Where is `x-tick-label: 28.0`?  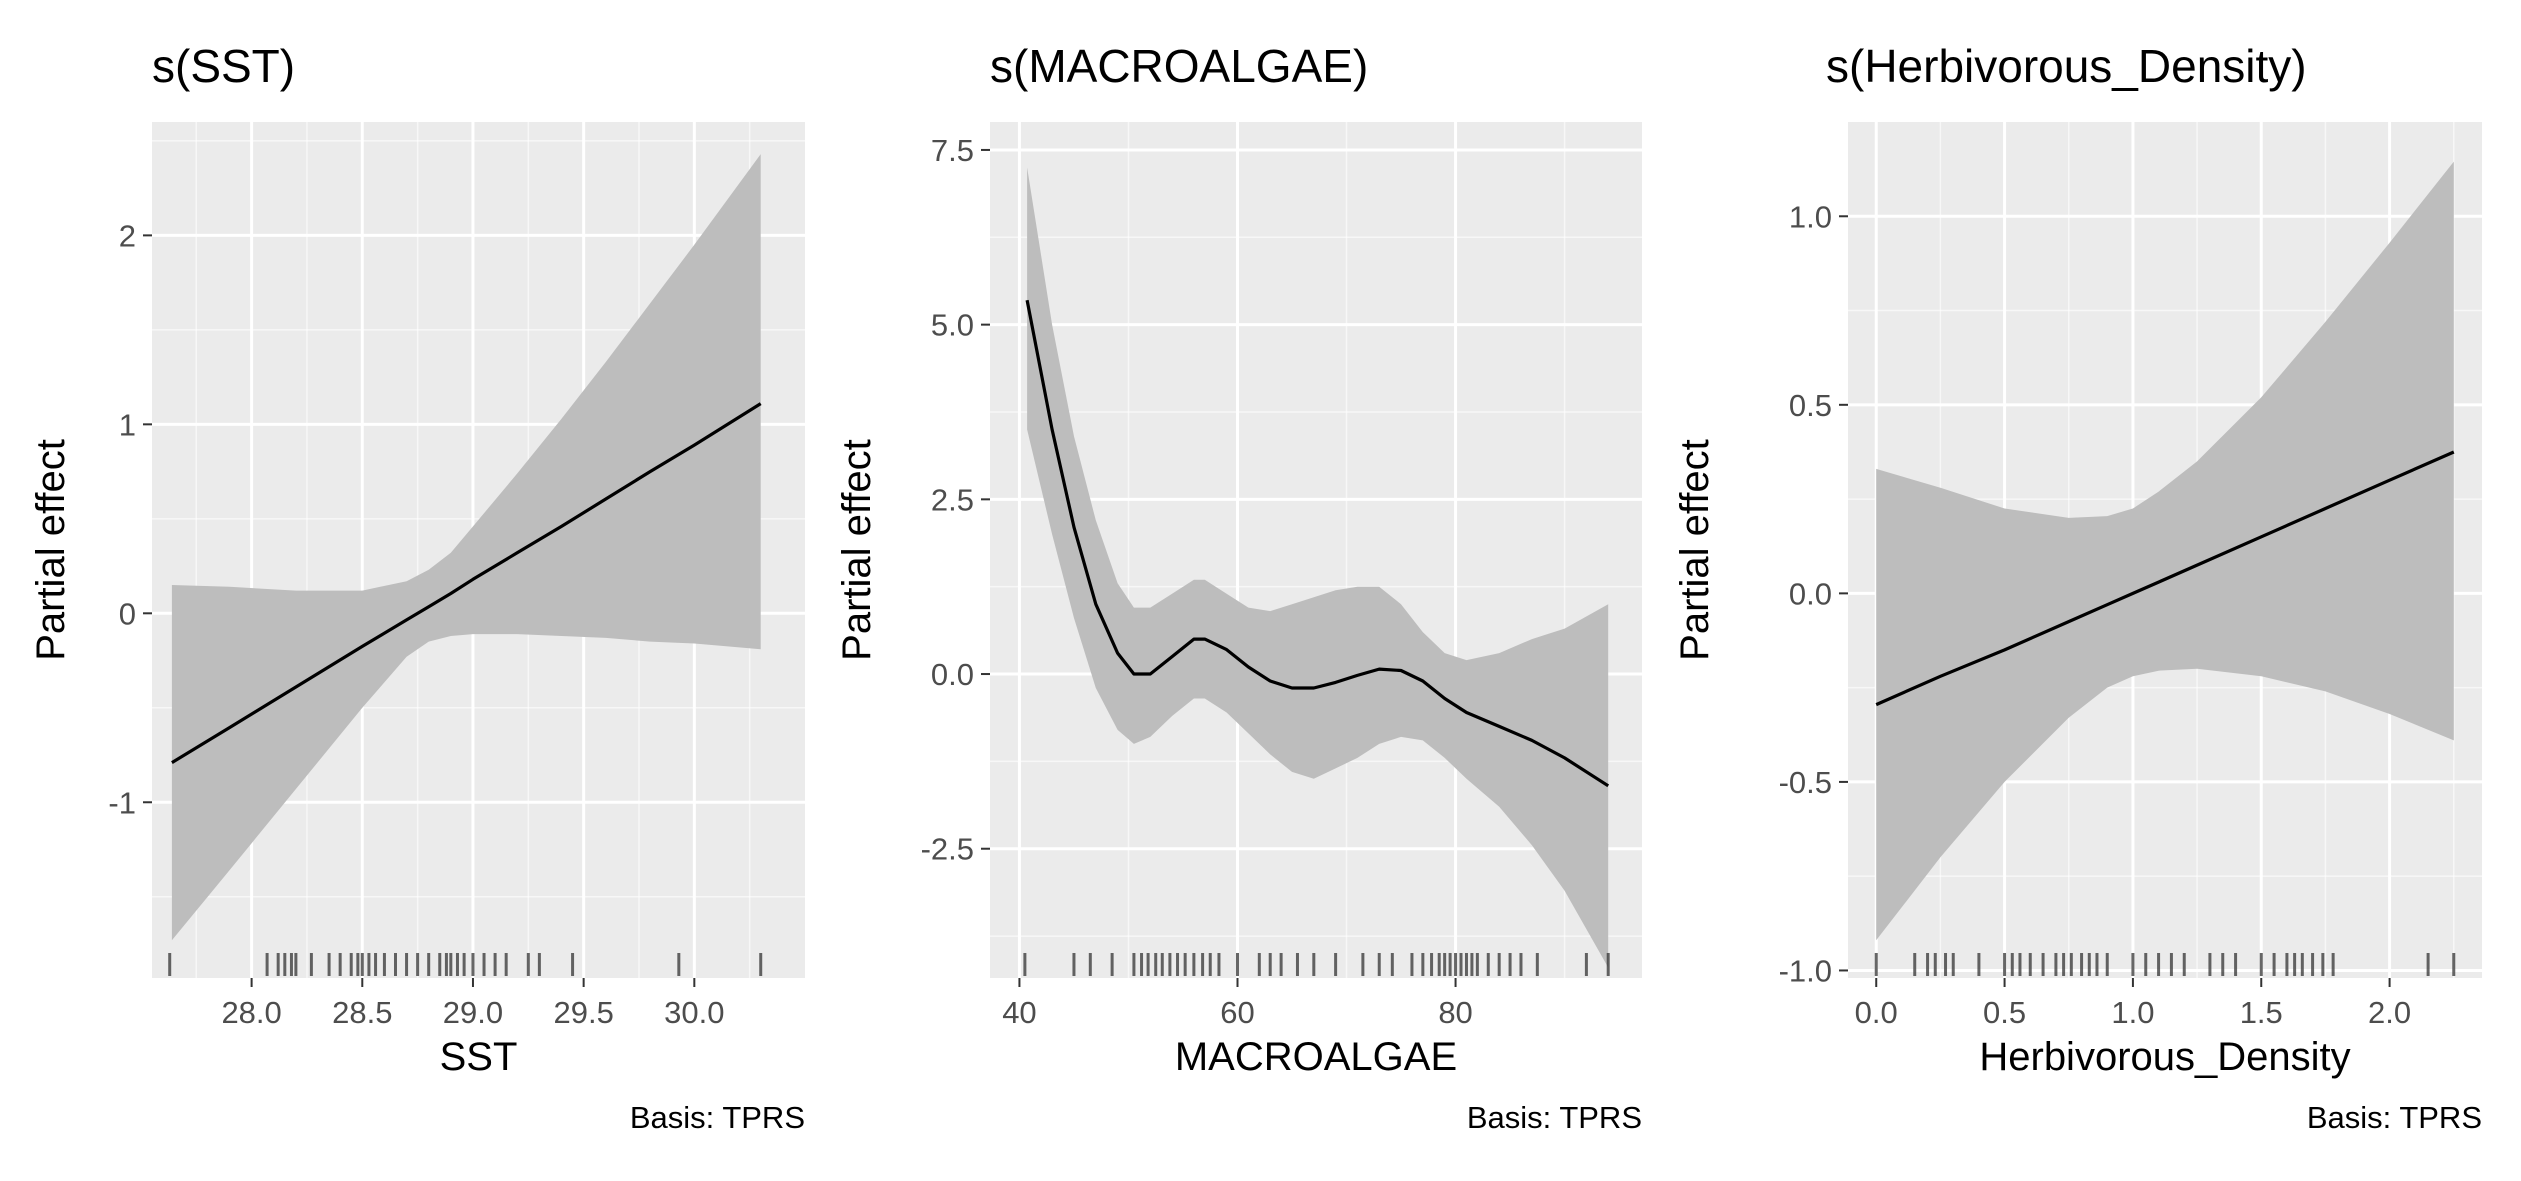
x-tick-label: 28.0 is located at coordinates (251, 1012).